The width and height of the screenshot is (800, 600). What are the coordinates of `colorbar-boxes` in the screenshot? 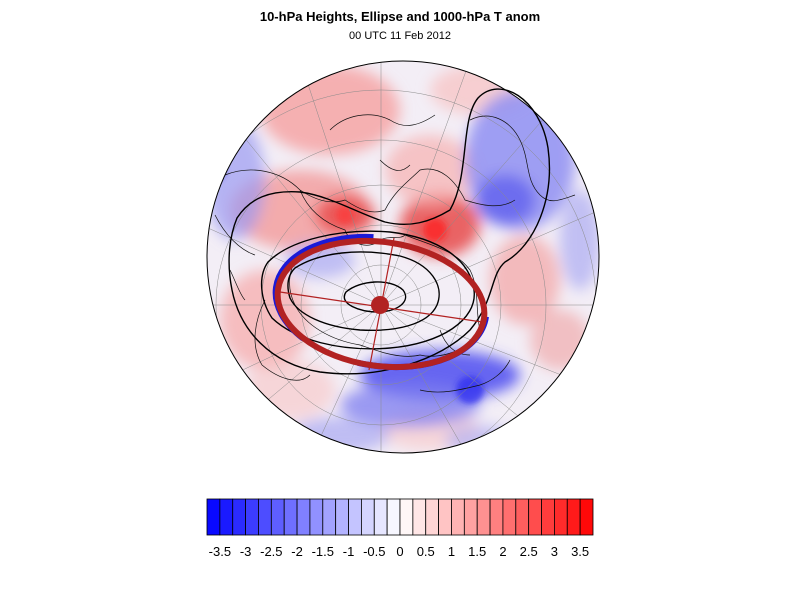 It's located at (400, 517).